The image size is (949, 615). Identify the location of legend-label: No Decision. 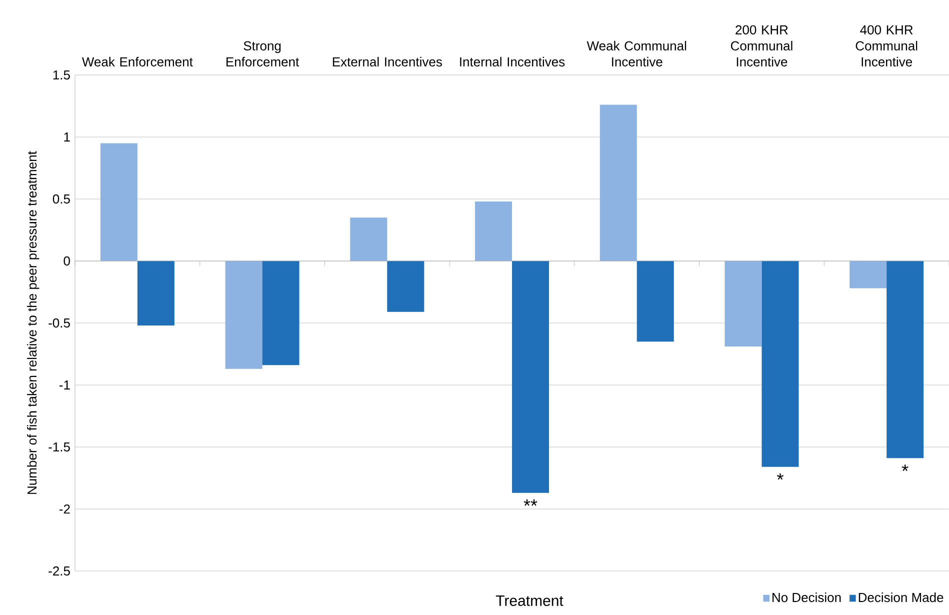
(806, 597).